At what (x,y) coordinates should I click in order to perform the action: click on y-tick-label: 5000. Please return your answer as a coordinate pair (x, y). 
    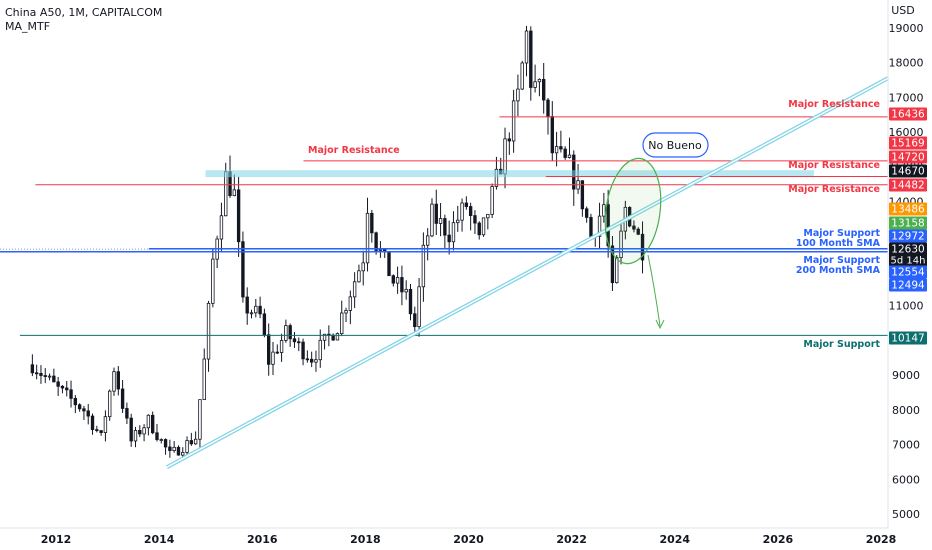
    Looking at the image, I should click on (906, 514).